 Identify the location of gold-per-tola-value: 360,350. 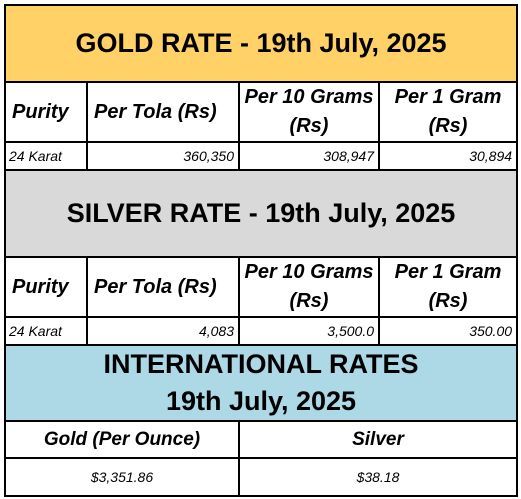
(163, 156).